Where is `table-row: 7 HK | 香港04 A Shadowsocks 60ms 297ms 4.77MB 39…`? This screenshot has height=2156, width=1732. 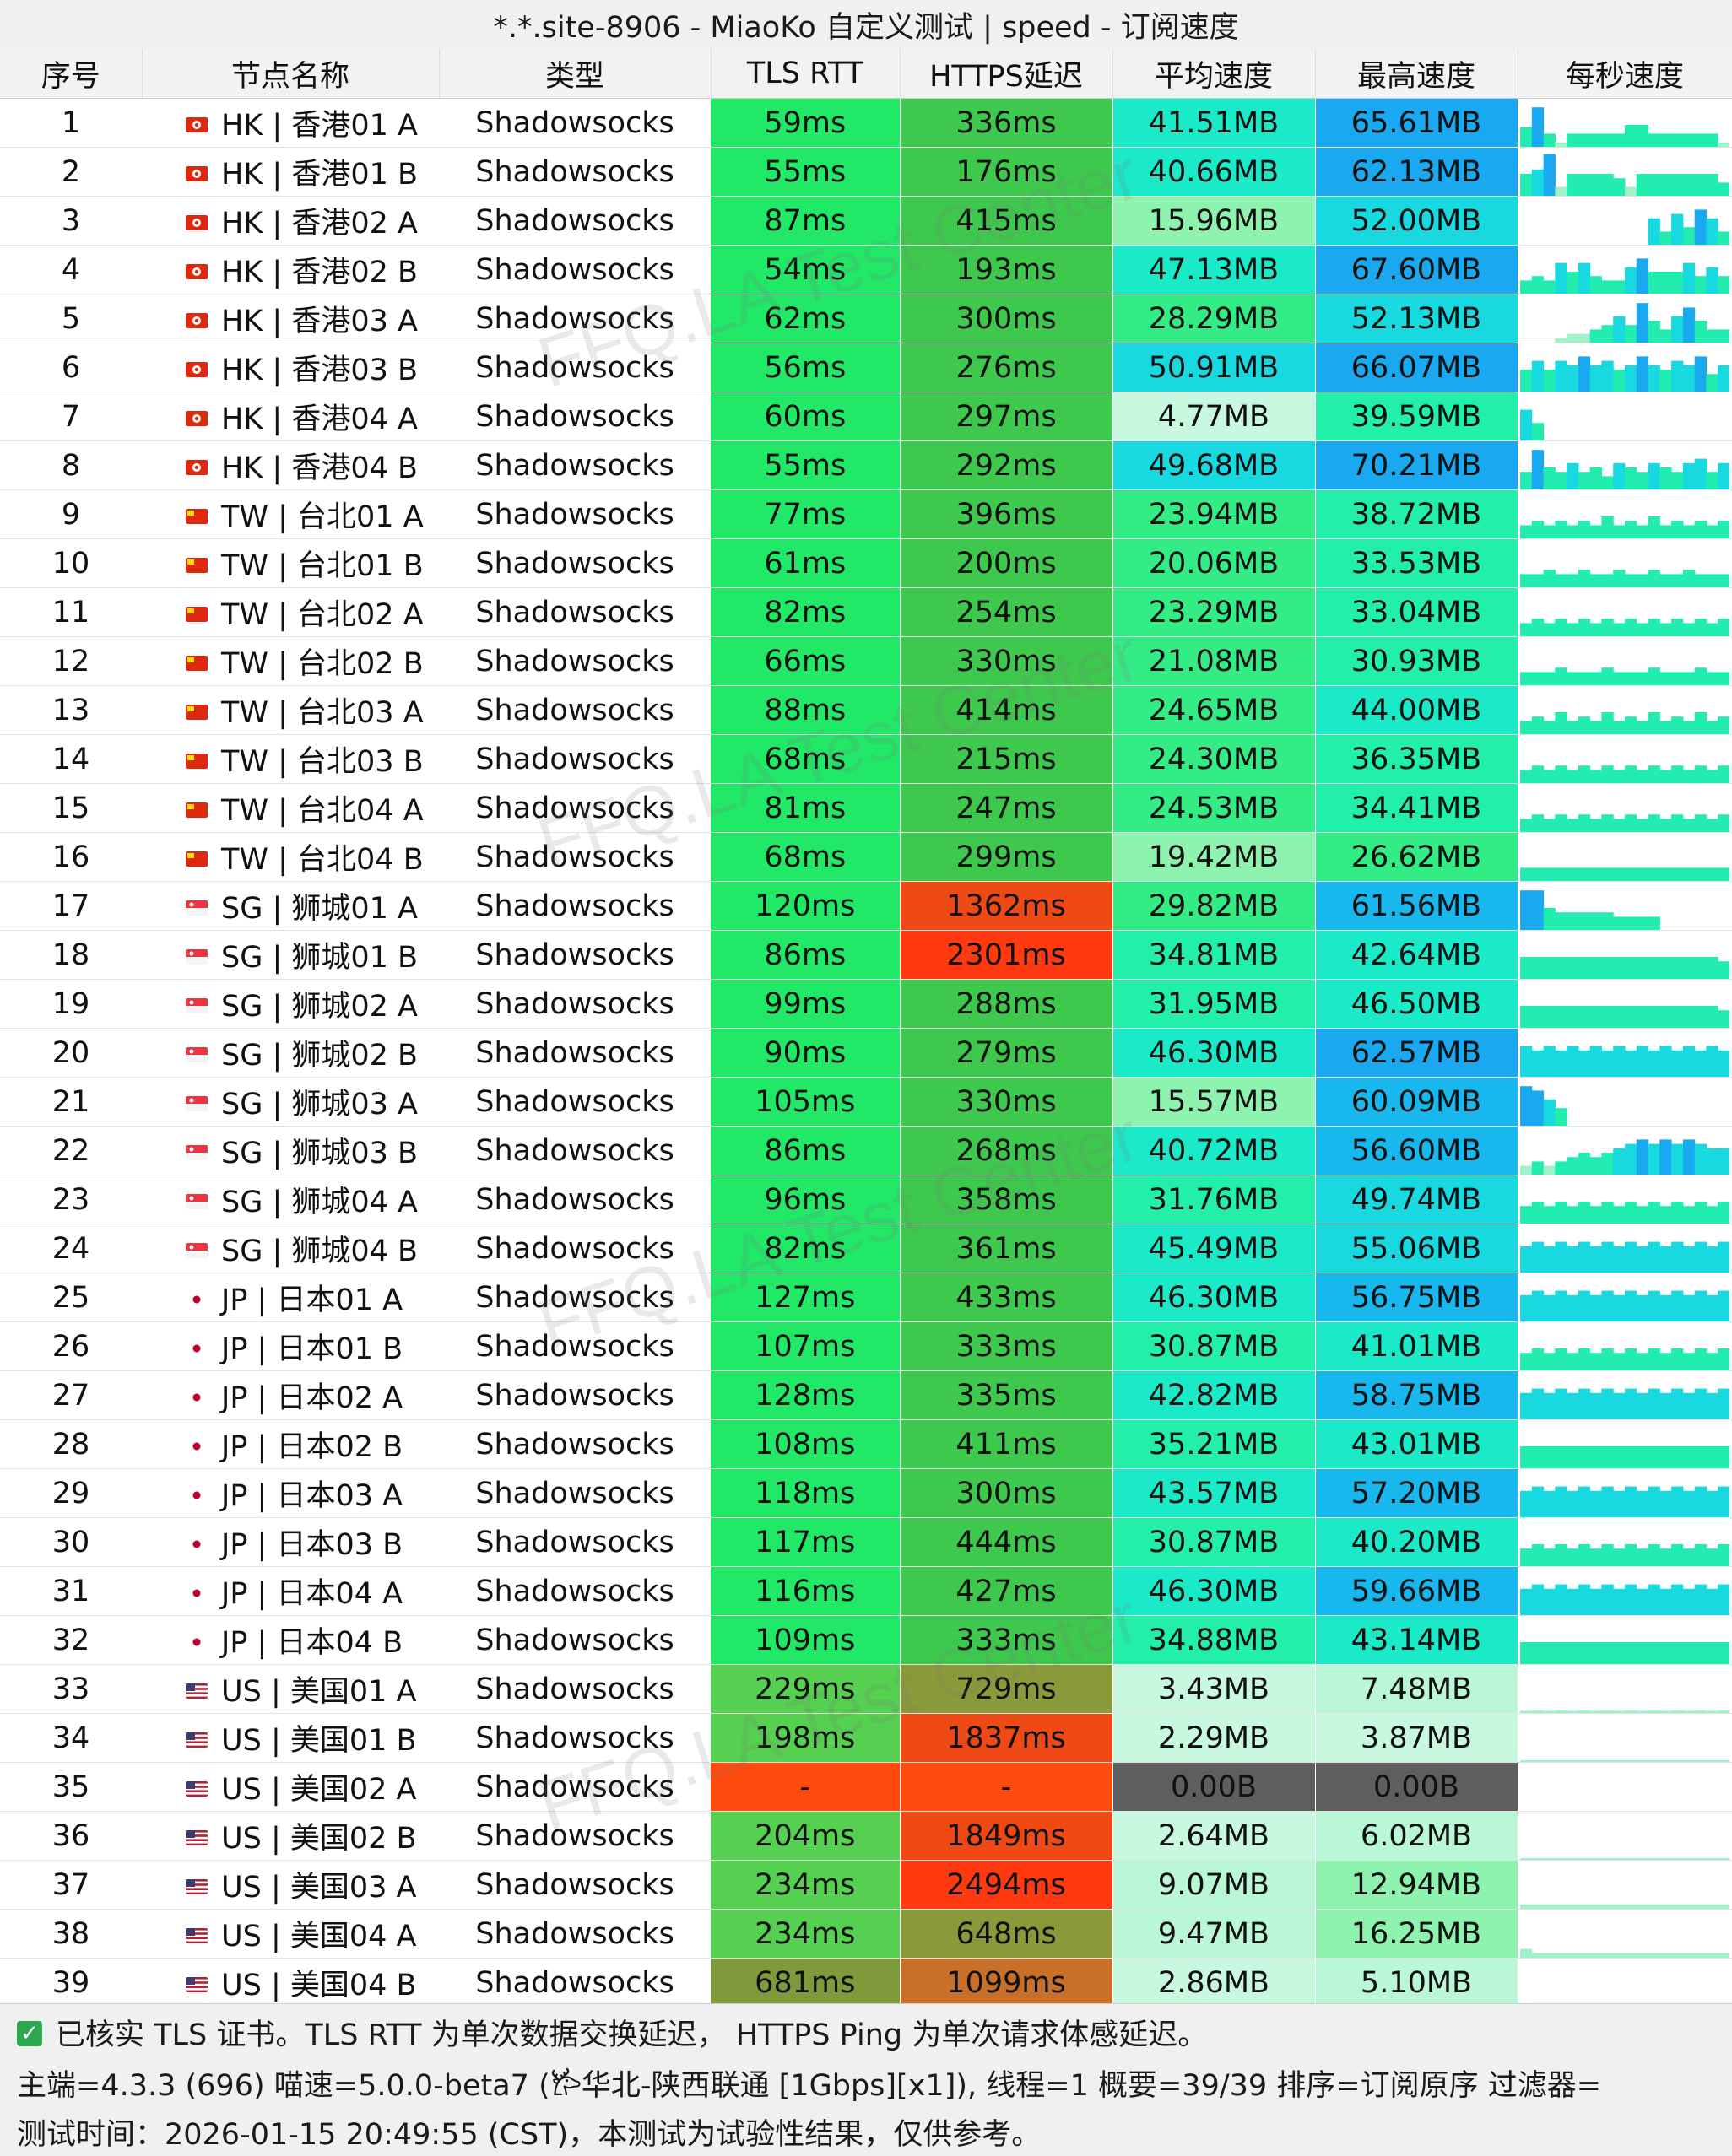
table-row: 7 HK | 香港04 A Shadowsocks 60ms 297ms 4.77MB 39… is located at coordinates (866, 416).